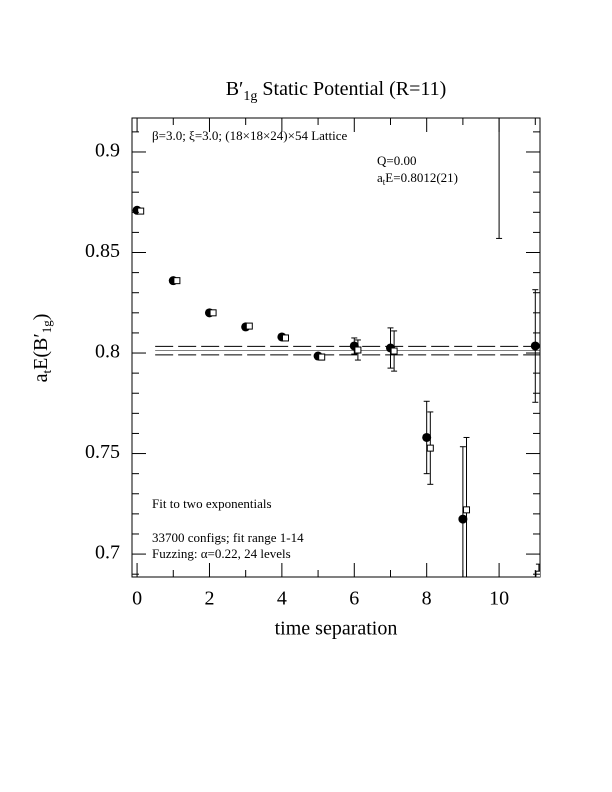  I want to click on ylabel-subscript: 1g, so click(46, 327).